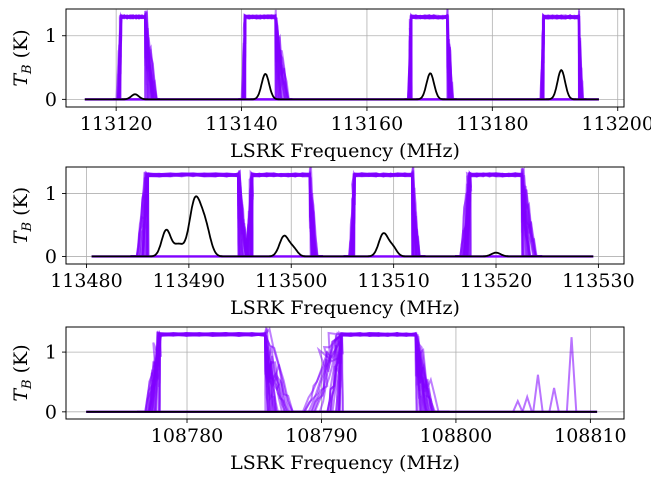 This screenshot has width=651, height=491. Describe the element at coordinates (393, 281) in the screenshot. I see `x-tick-label: 113510` at that location.